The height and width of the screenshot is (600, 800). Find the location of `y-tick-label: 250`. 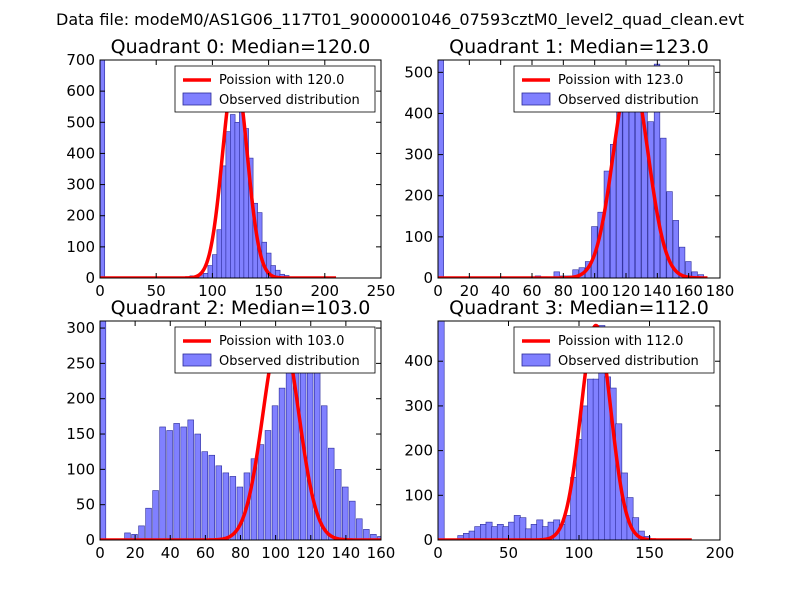

y-tick-label: 250 is located at coordinates (80, 363).